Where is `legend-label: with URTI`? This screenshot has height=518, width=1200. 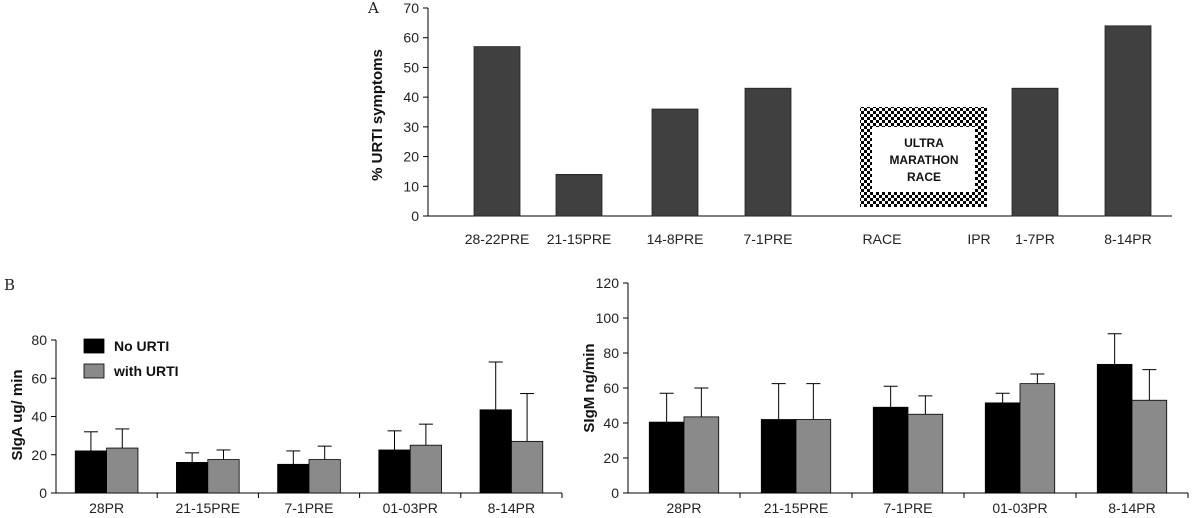
legend-label: with URTI is located at coordinates (146, 371).